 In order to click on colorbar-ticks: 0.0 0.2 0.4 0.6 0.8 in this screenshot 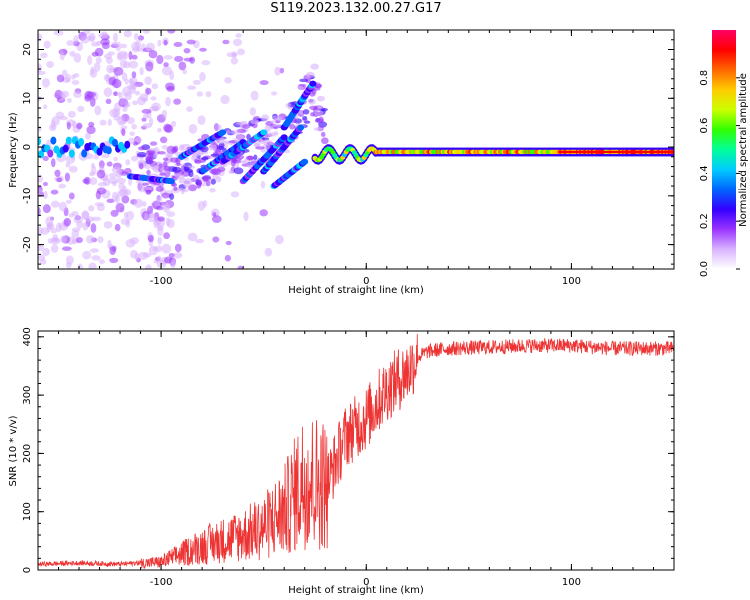, I will do `click(719, 173)`.